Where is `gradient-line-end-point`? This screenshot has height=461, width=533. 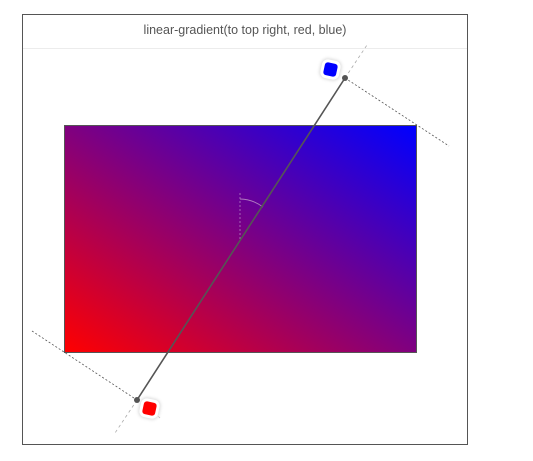 gradient-line-end-point is located at coordinates (345, 78).